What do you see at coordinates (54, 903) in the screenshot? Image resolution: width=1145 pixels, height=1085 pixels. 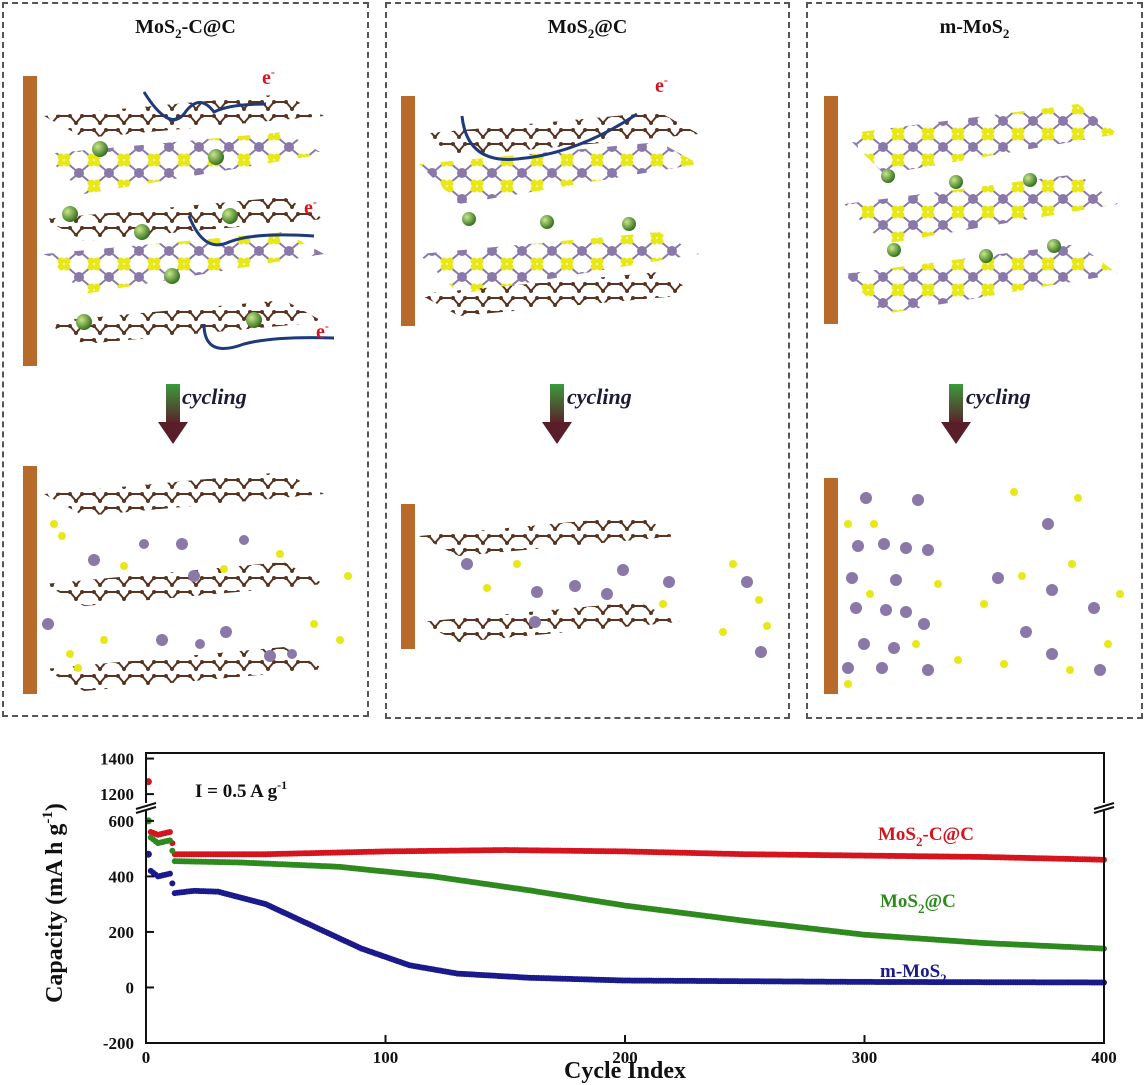 I see `y-axis-title: Capacity (mA h g-1)` at bounding box center [54, 903].